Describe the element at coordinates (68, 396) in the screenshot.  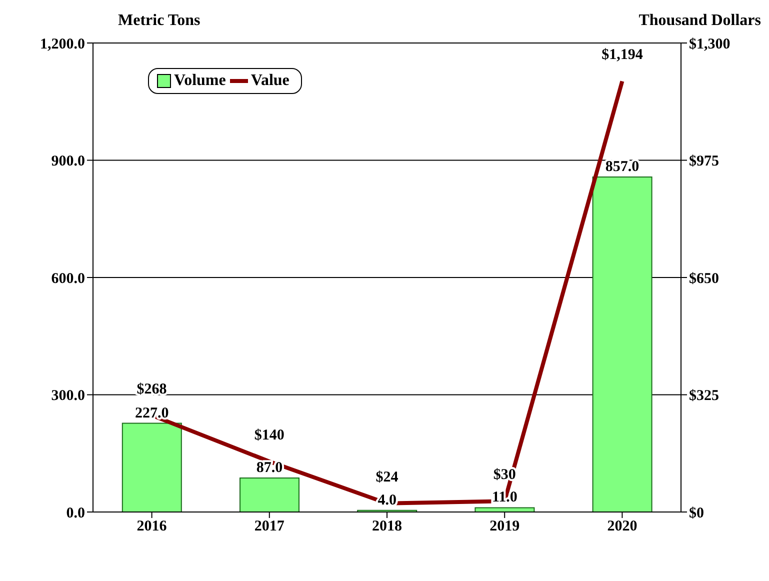
I see `y-tick-label: 300.0` at that location.